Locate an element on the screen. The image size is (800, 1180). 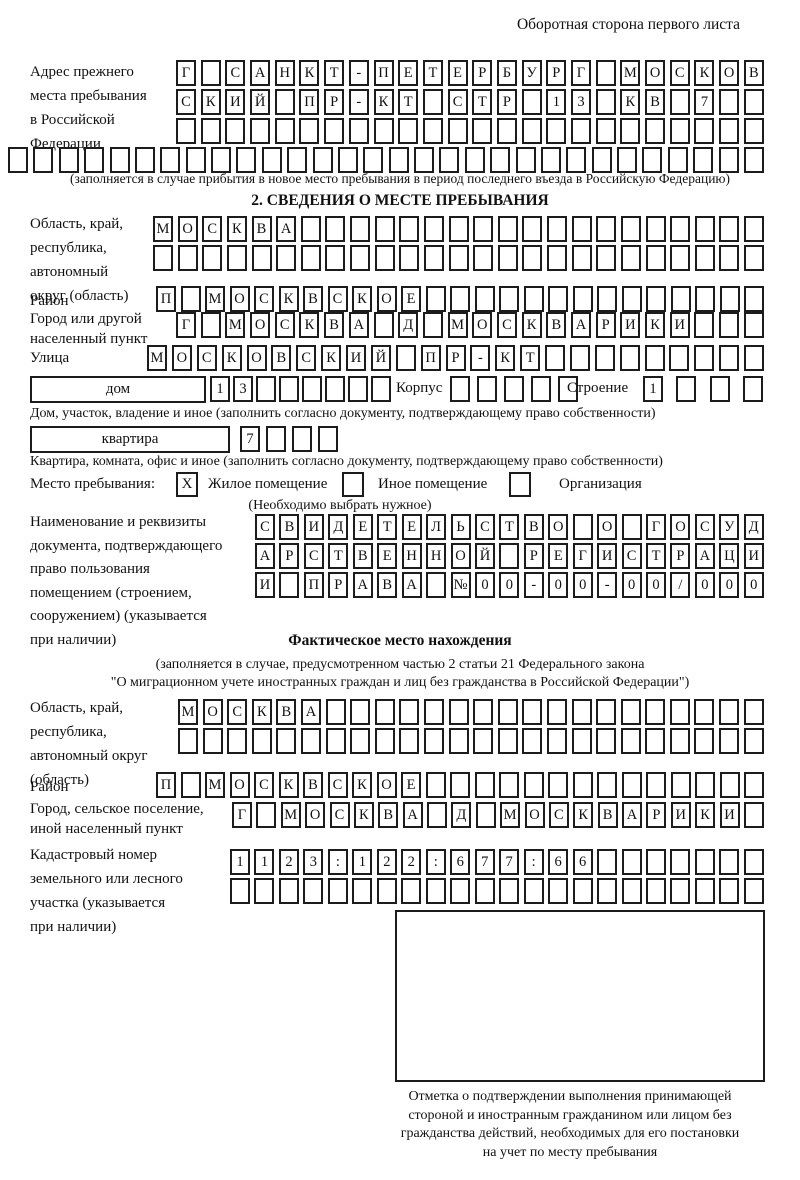
char-cell: О is located at coordinates (460, 556).